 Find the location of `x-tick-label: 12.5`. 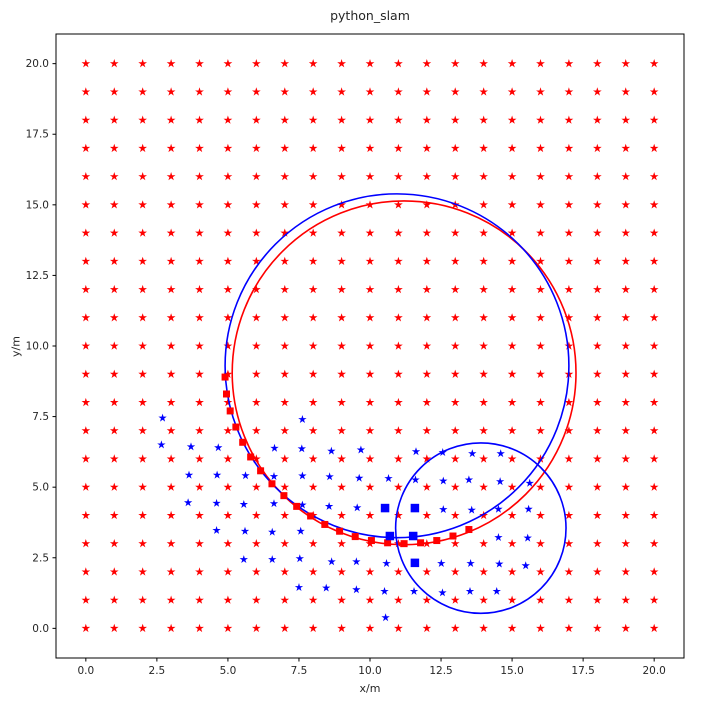

x-tick-label: 12.5 is located at coordinates (440, 671).